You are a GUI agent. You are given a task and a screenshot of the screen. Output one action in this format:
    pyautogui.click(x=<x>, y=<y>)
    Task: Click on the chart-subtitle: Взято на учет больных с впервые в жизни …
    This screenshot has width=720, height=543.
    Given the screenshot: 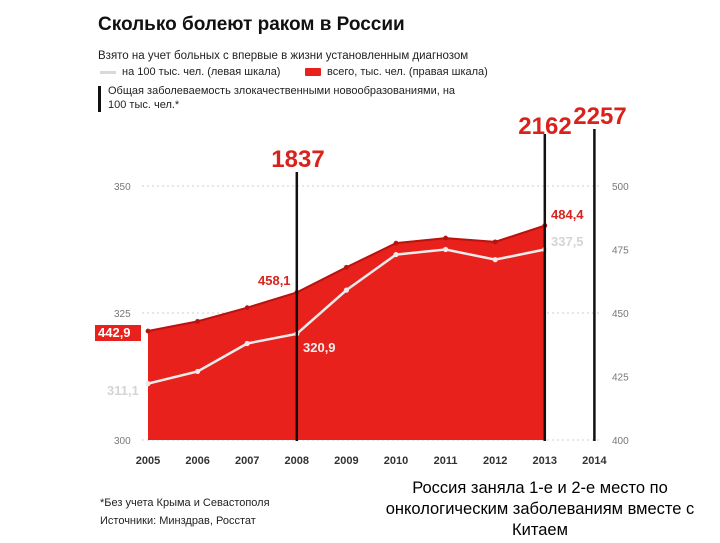 What is the action you would take?
    pyautogui.click(x=283, y=56)
    